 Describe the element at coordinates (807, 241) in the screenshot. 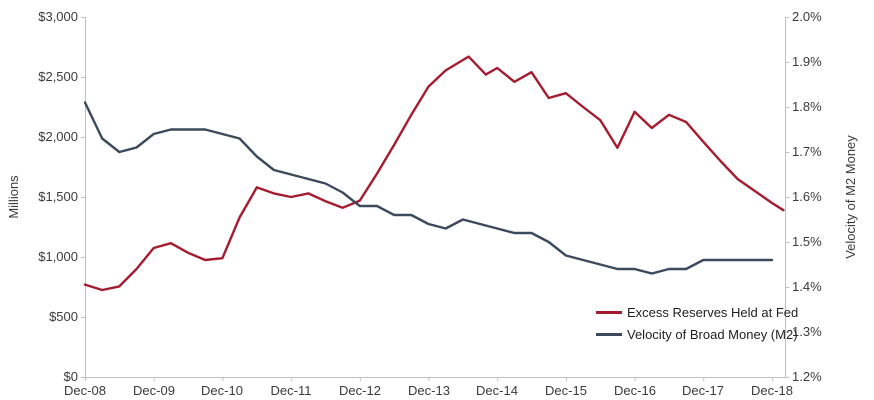

I see `right-tick-label: 1.5%` at that location.